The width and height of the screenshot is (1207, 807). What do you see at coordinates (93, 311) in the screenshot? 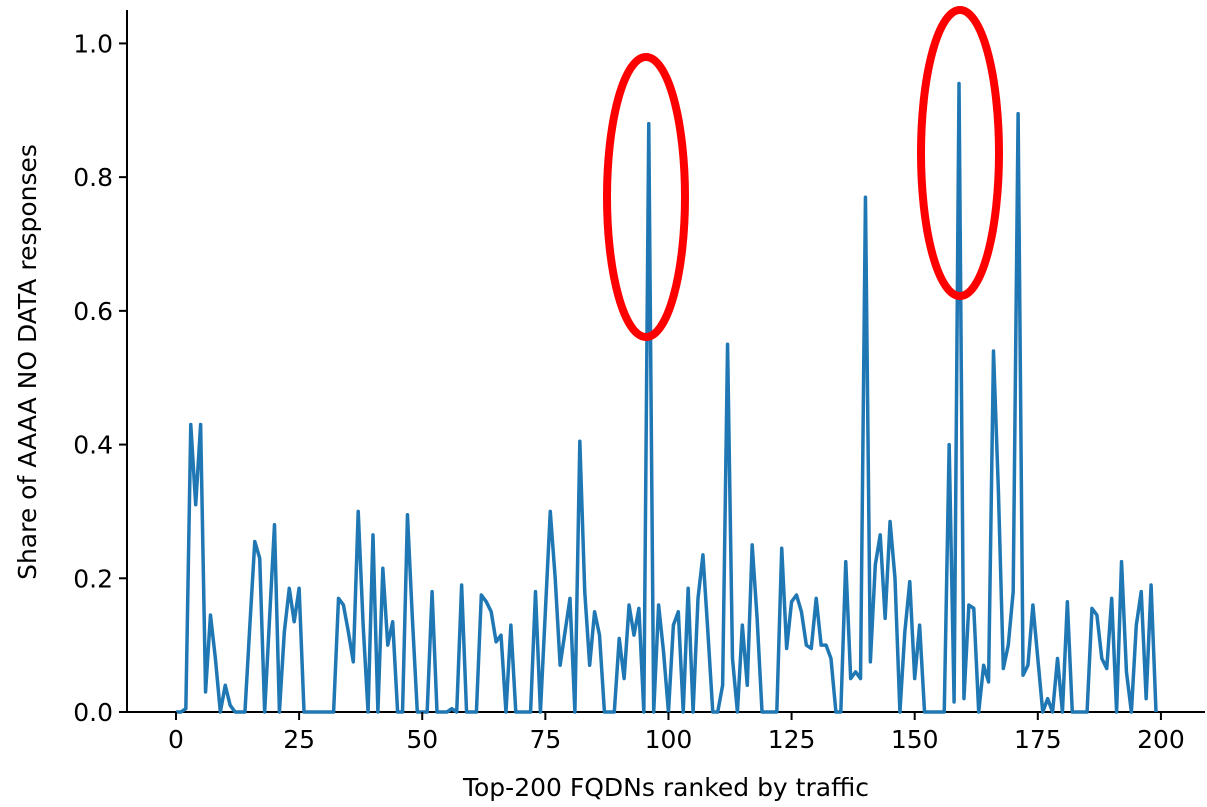
I see `y-tick-label: 0.6` at bounding box center [93, 311].